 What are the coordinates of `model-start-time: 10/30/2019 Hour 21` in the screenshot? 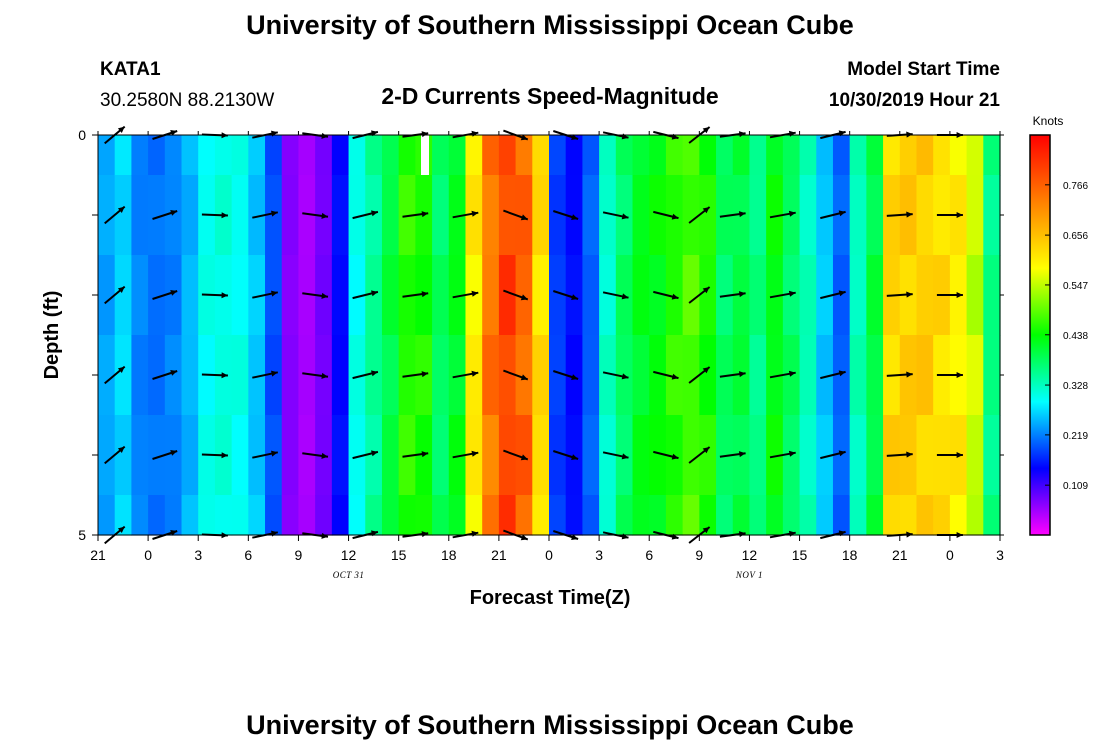 It's located at (915, 100).